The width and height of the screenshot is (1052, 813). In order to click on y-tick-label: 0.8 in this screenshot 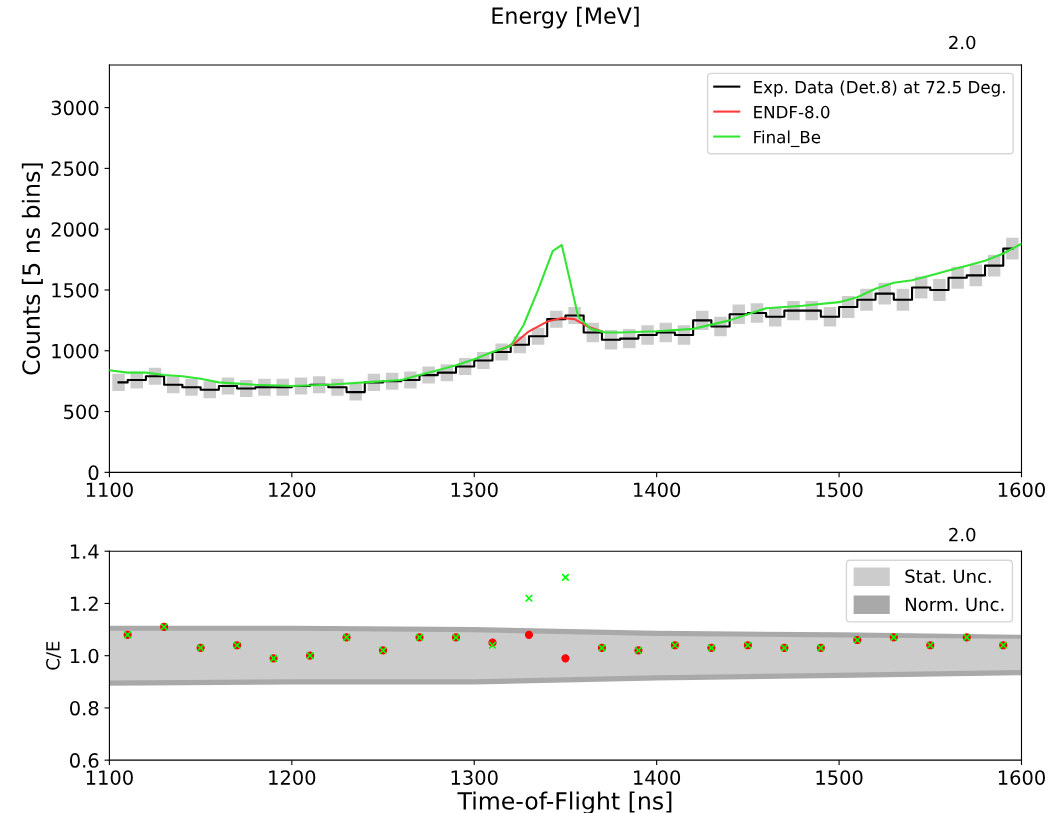, I will do `click(84, 708)`.